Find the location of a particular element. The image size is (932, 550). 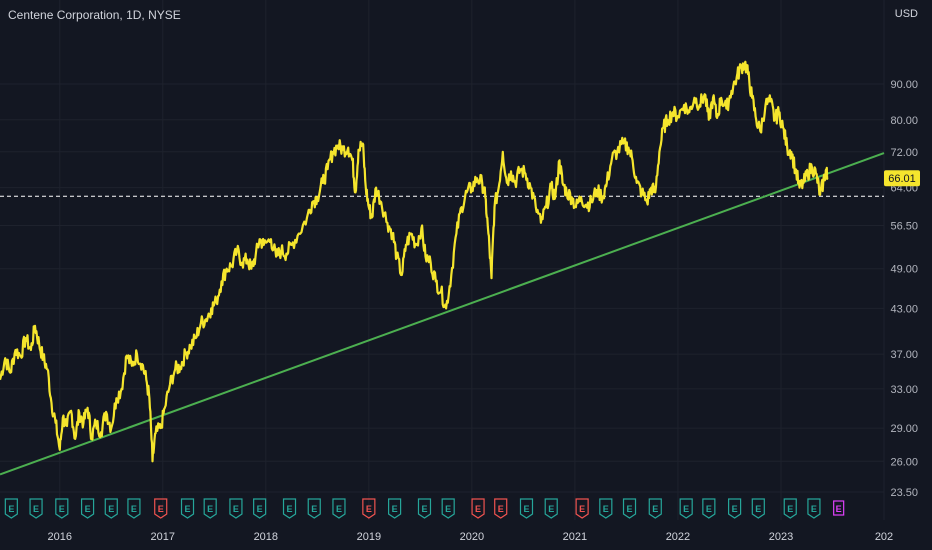

x-tick-label: 2018 is located at coordinates (266, 537).